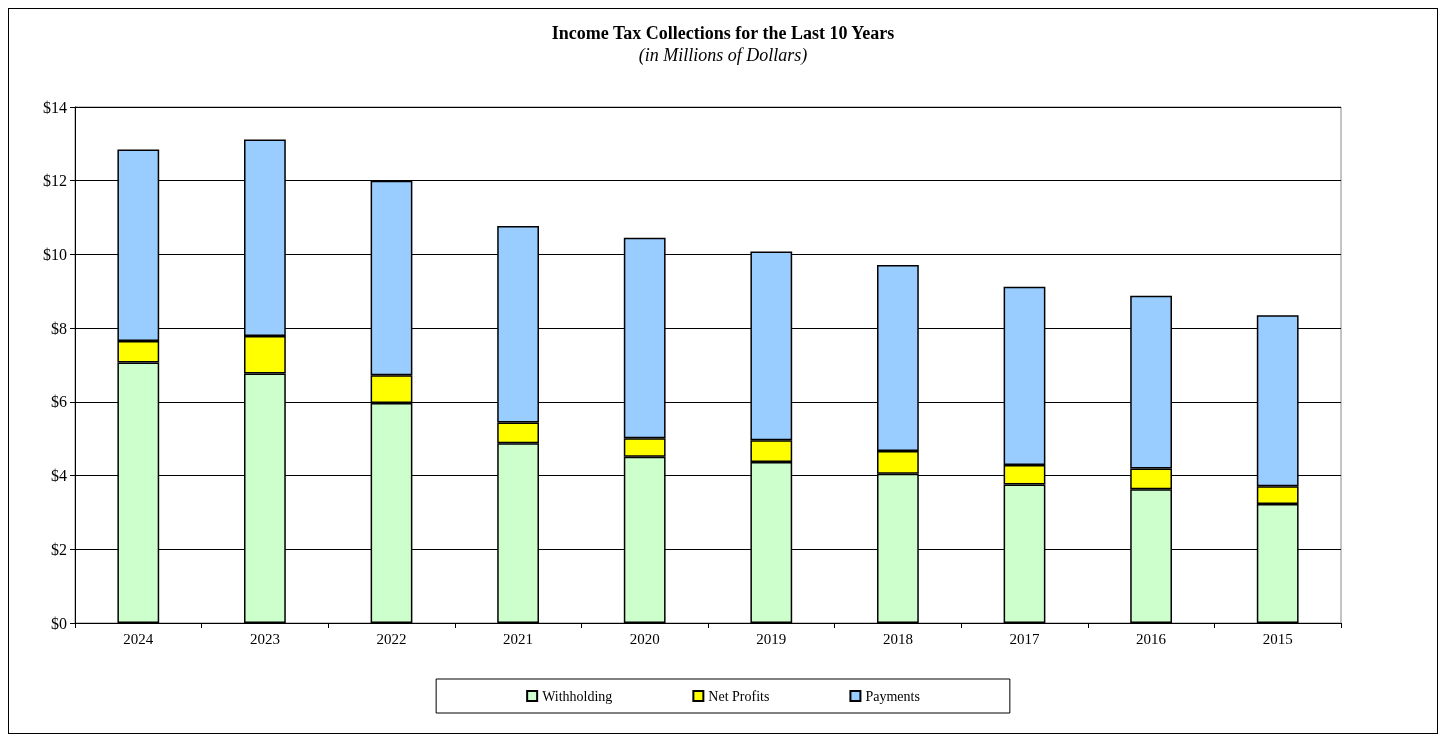  Describe the element at coordinates (577, 696) in the screenshot. I see `legend-label: Withholding` at that location.